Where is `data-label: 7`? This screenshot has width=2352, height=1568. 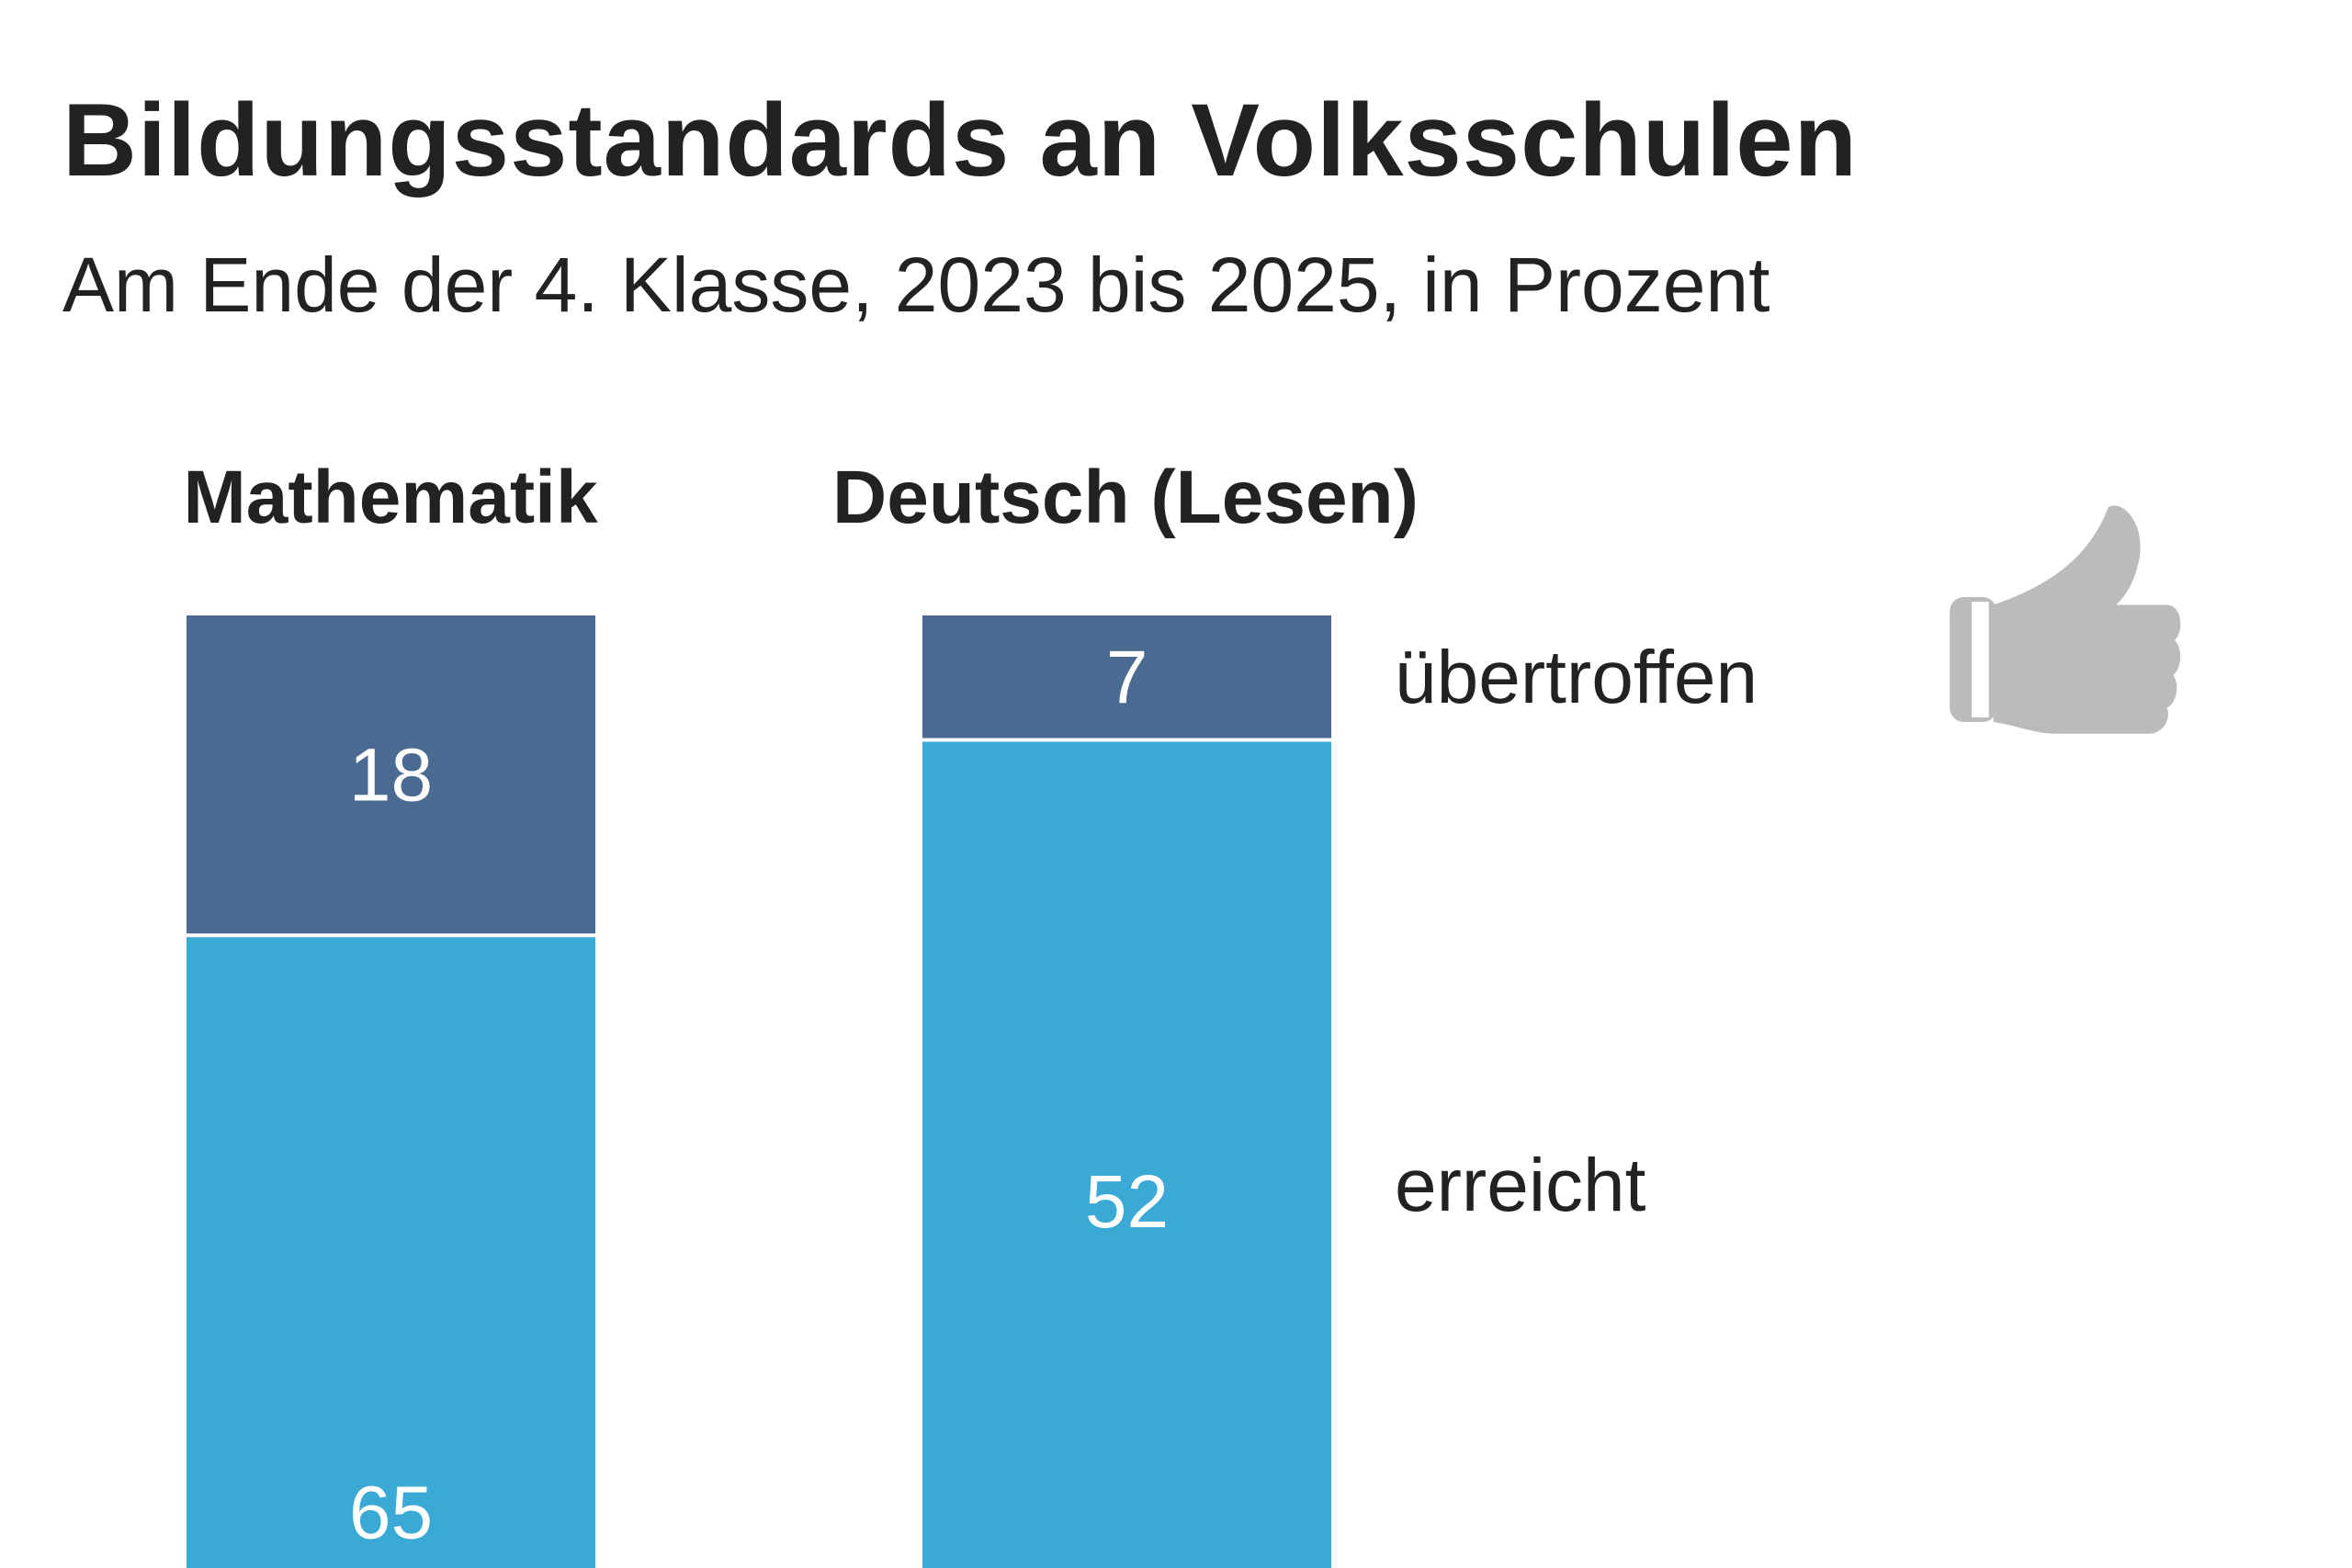 data-label: 7 is located at coordinates (1127, 677).